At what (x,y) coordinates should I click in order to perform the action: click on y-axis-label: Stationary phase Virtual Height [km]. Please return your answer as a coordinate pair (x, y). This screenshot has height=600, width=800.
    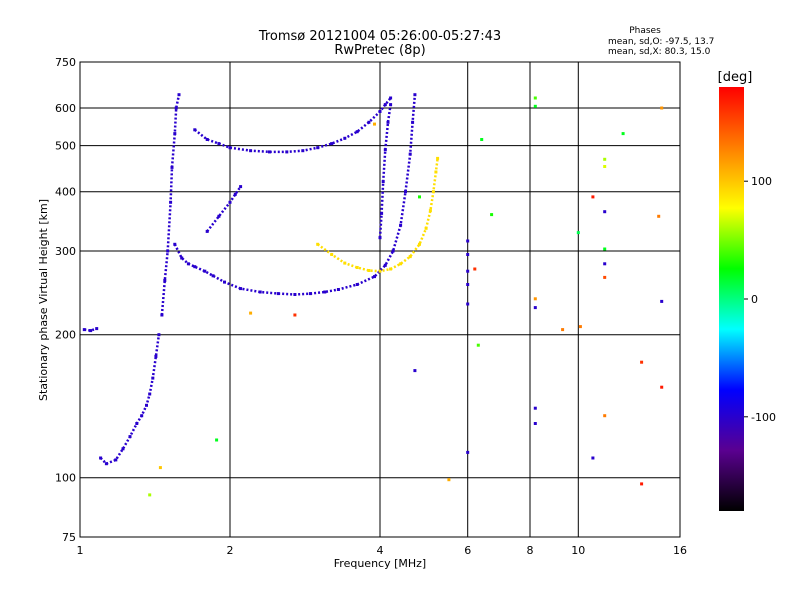
    Looking at the image, I should click on (43, 300).